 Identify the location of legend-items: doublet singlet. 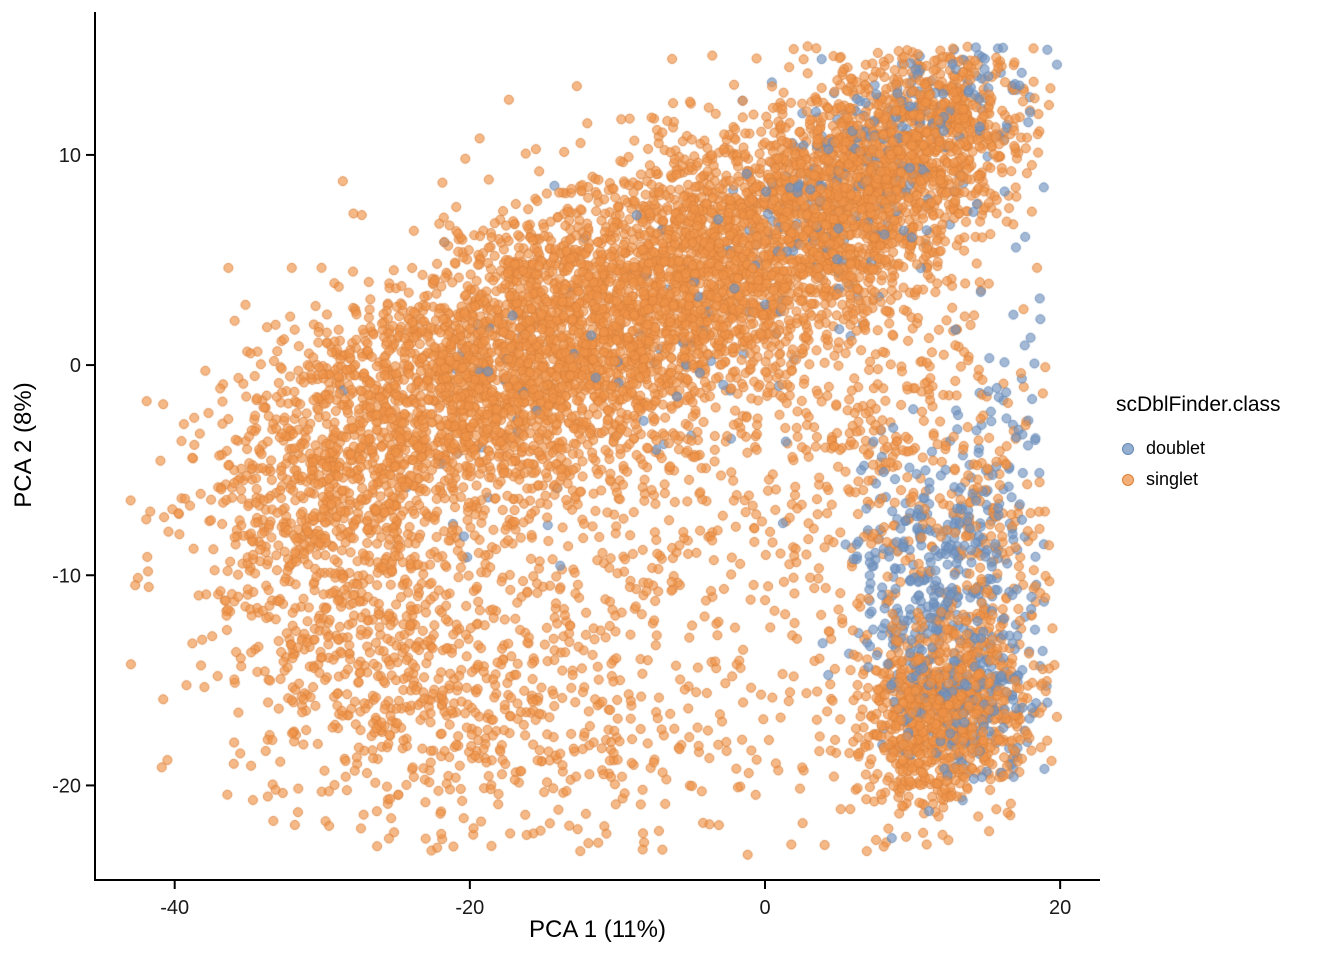
(1198, 464).